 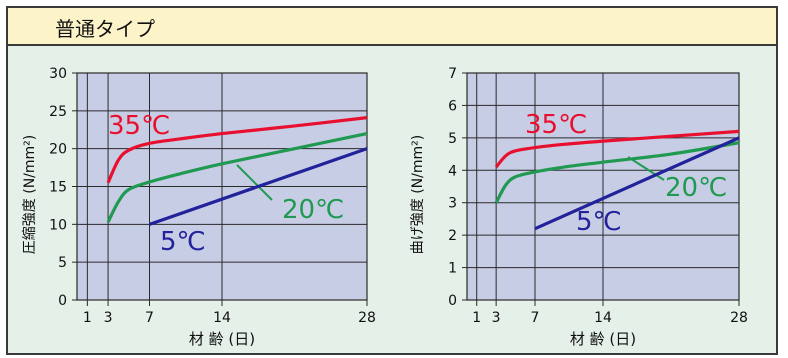 I want to click on y-tick-label: 30, so click(x=58, y=74).